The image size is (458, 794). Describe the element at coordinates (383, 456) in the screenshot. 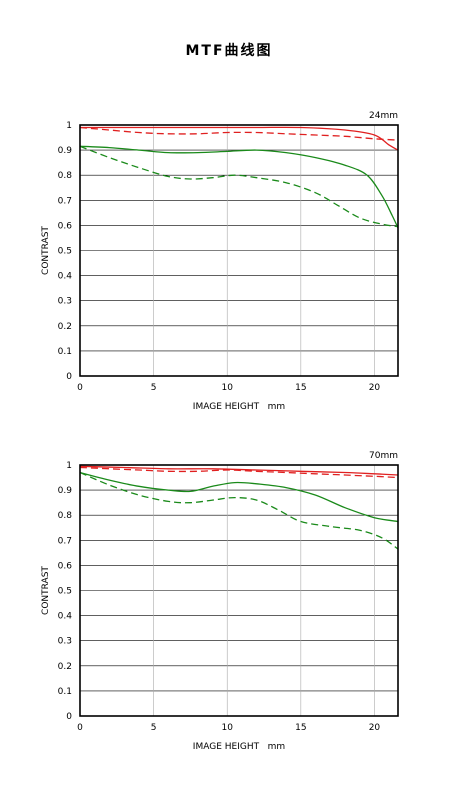

I see `chart-title: 70mm` at that location.